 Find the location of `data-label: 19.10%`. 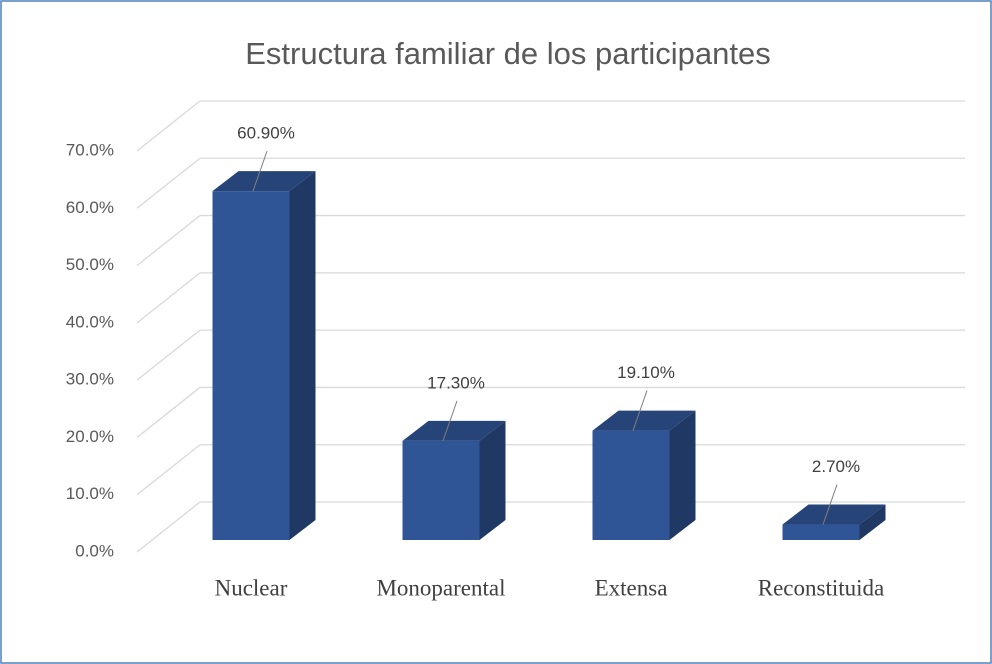

data-label: 19.10% is located at coordinates (646, 372).